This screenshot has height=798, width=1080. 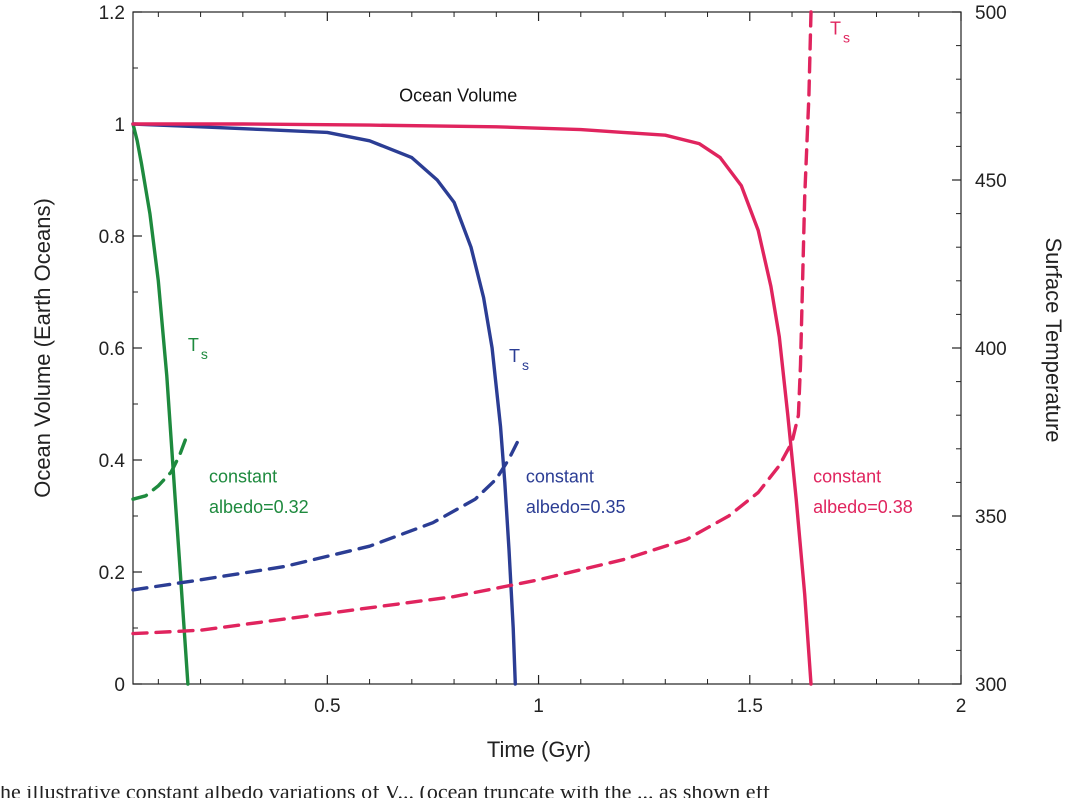 What do you see at coordinates (560, 476) in the screenshot?
I see `annotation-6: constant` at bounding box center [560, 476].